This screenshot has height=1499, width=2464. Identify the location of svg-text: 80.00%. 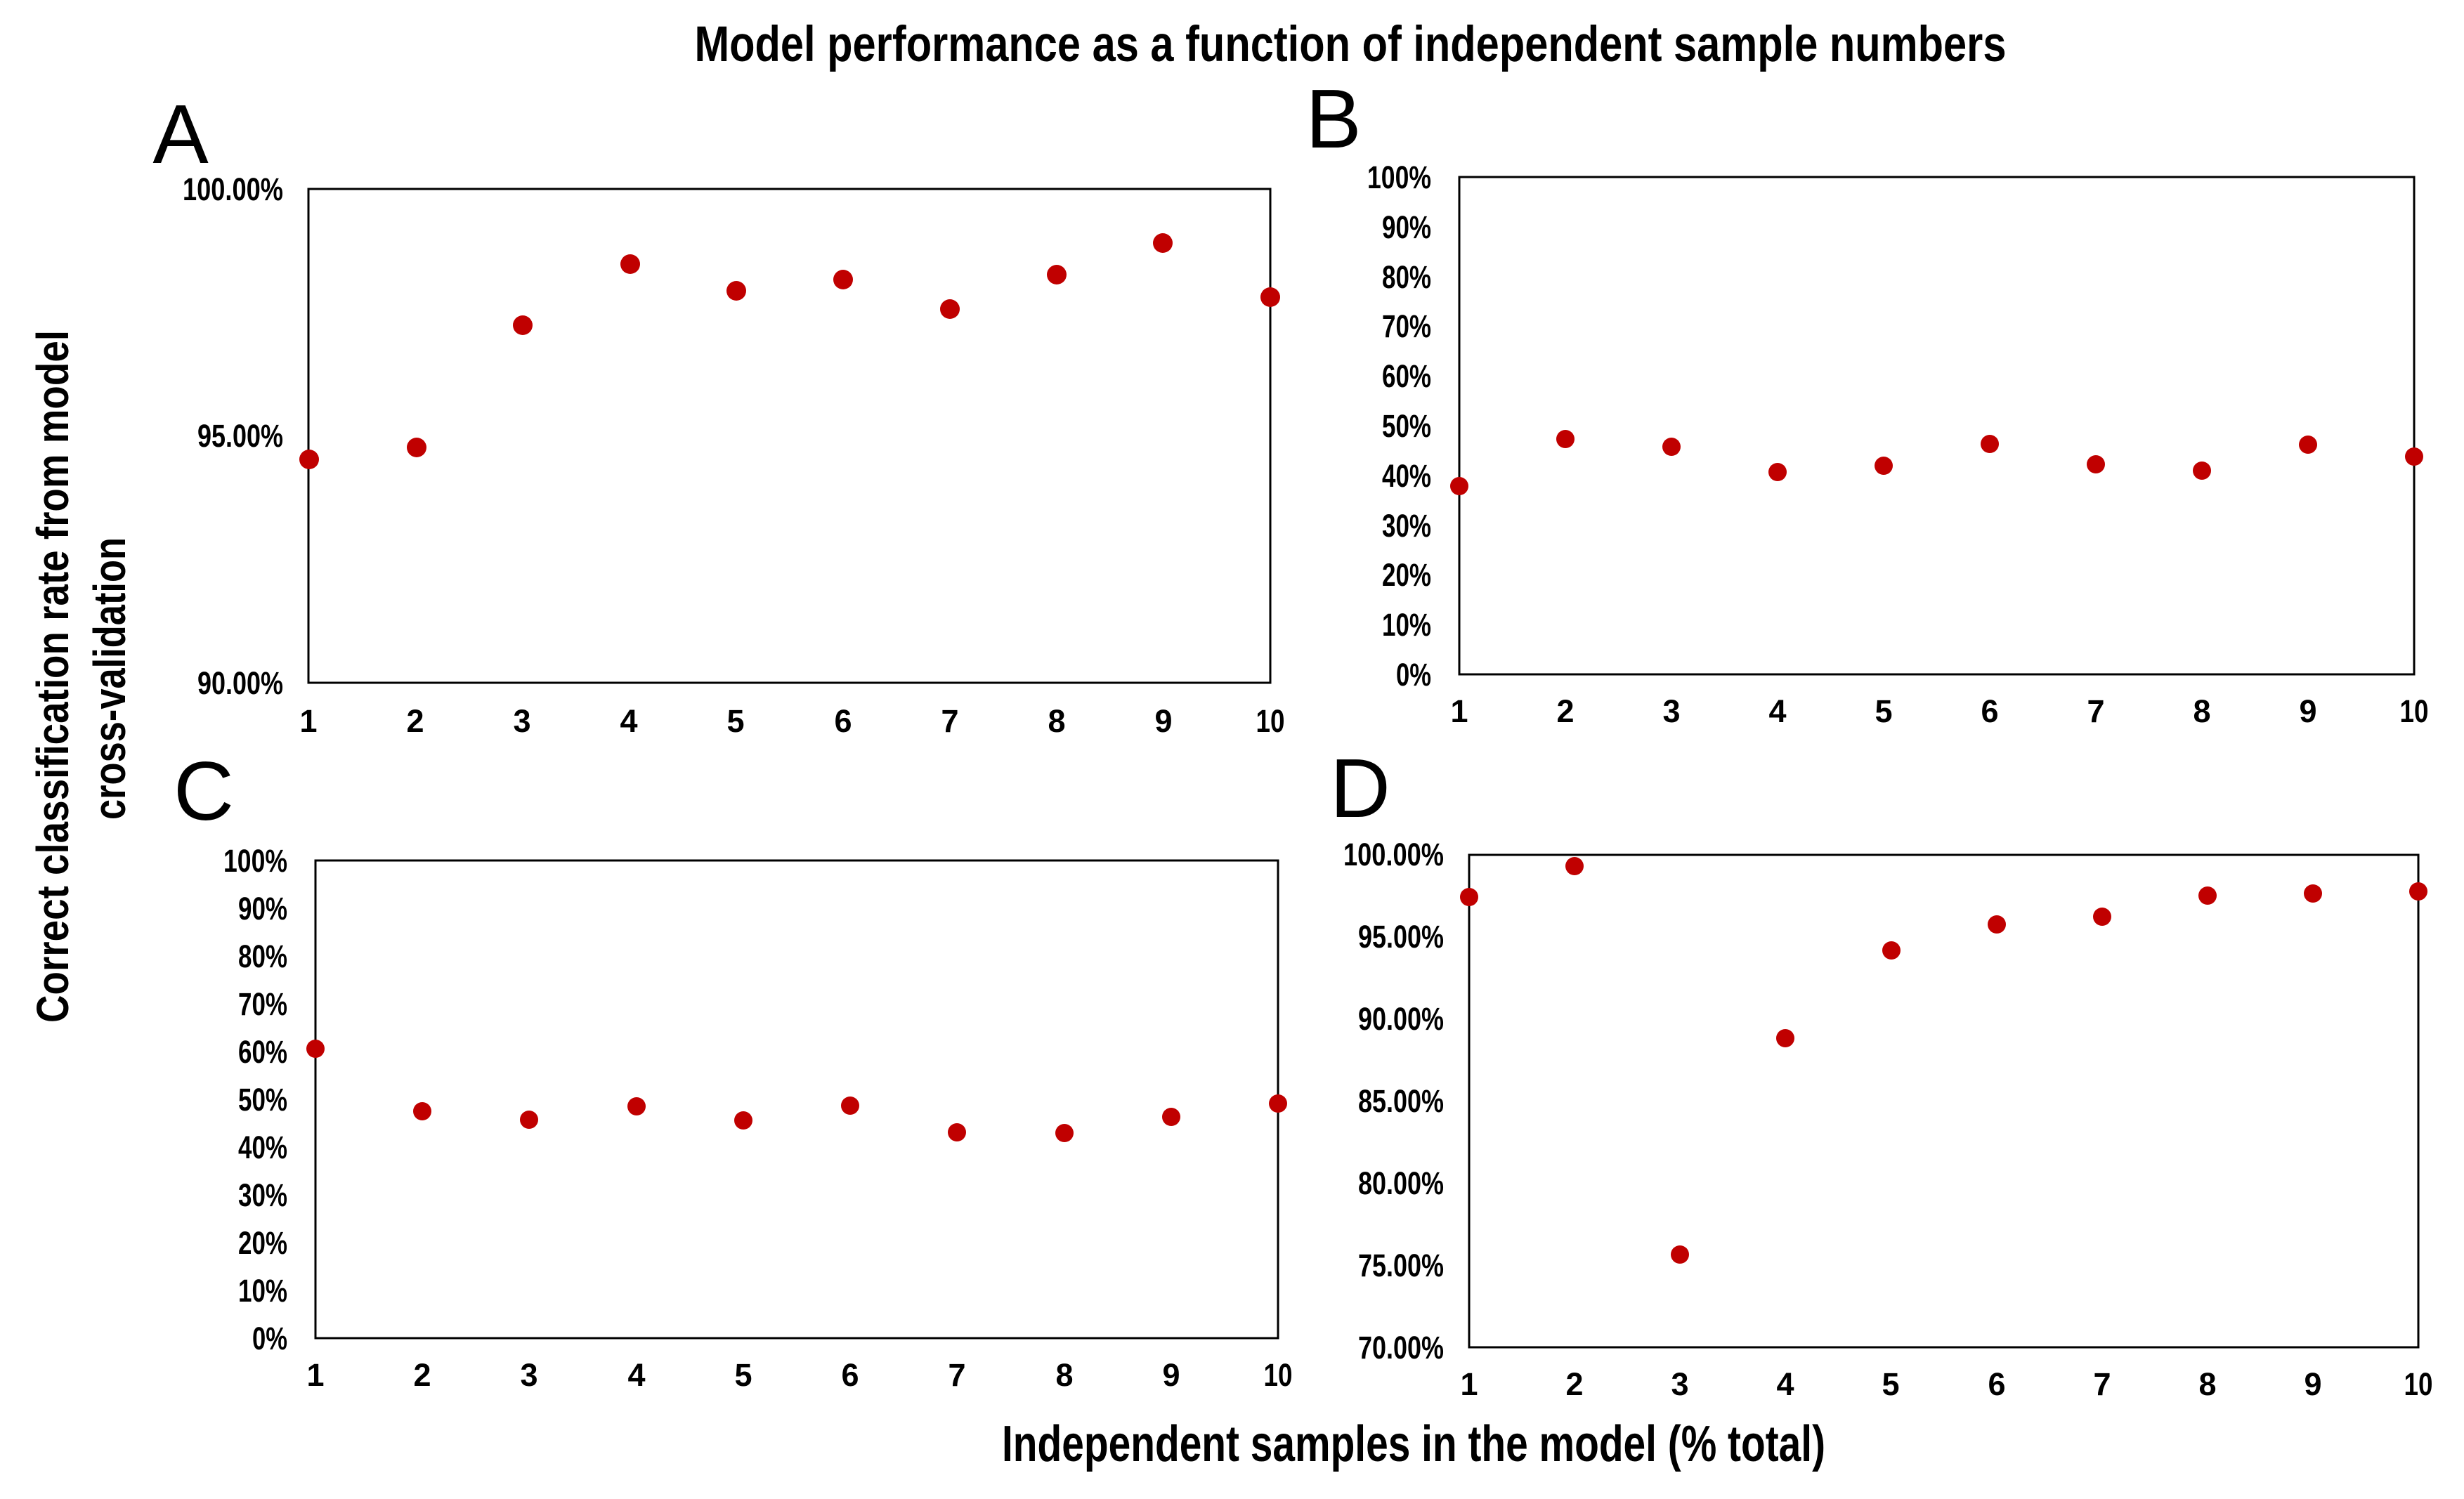
(1401, 1183).